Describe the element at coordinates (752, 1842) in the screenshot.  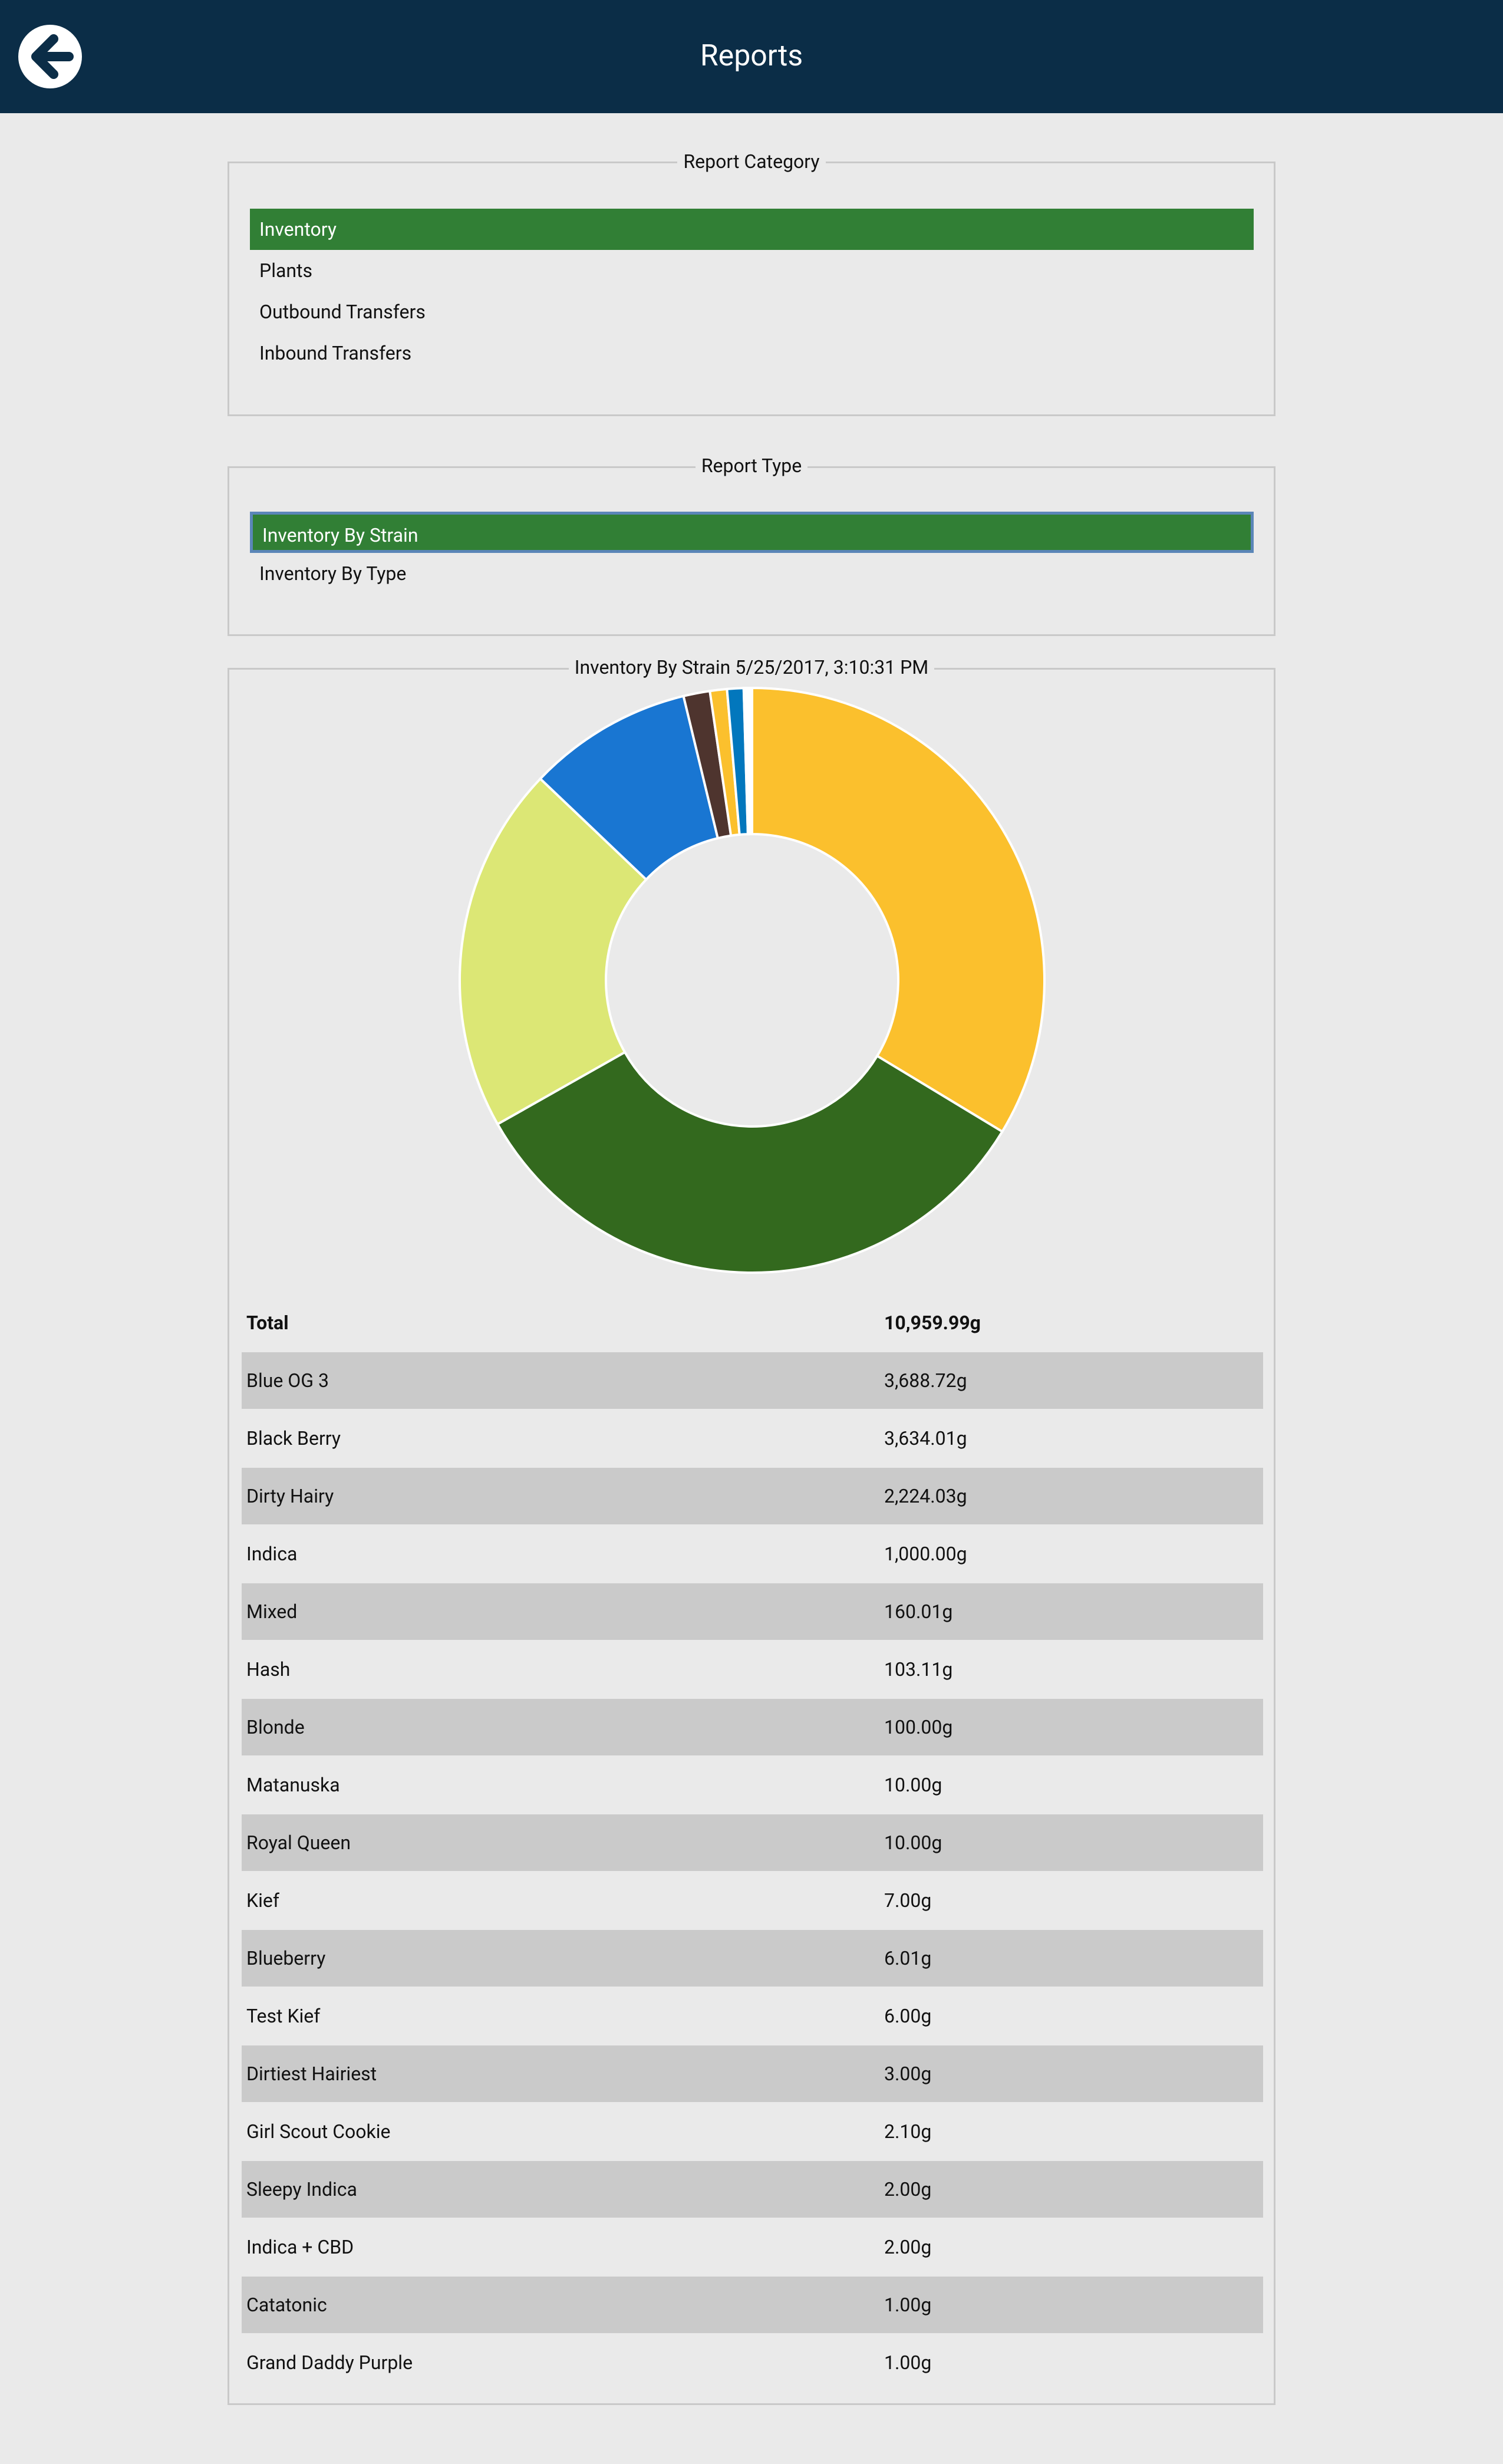
I see `table-row: Royal Queen 10.00g` at that location.